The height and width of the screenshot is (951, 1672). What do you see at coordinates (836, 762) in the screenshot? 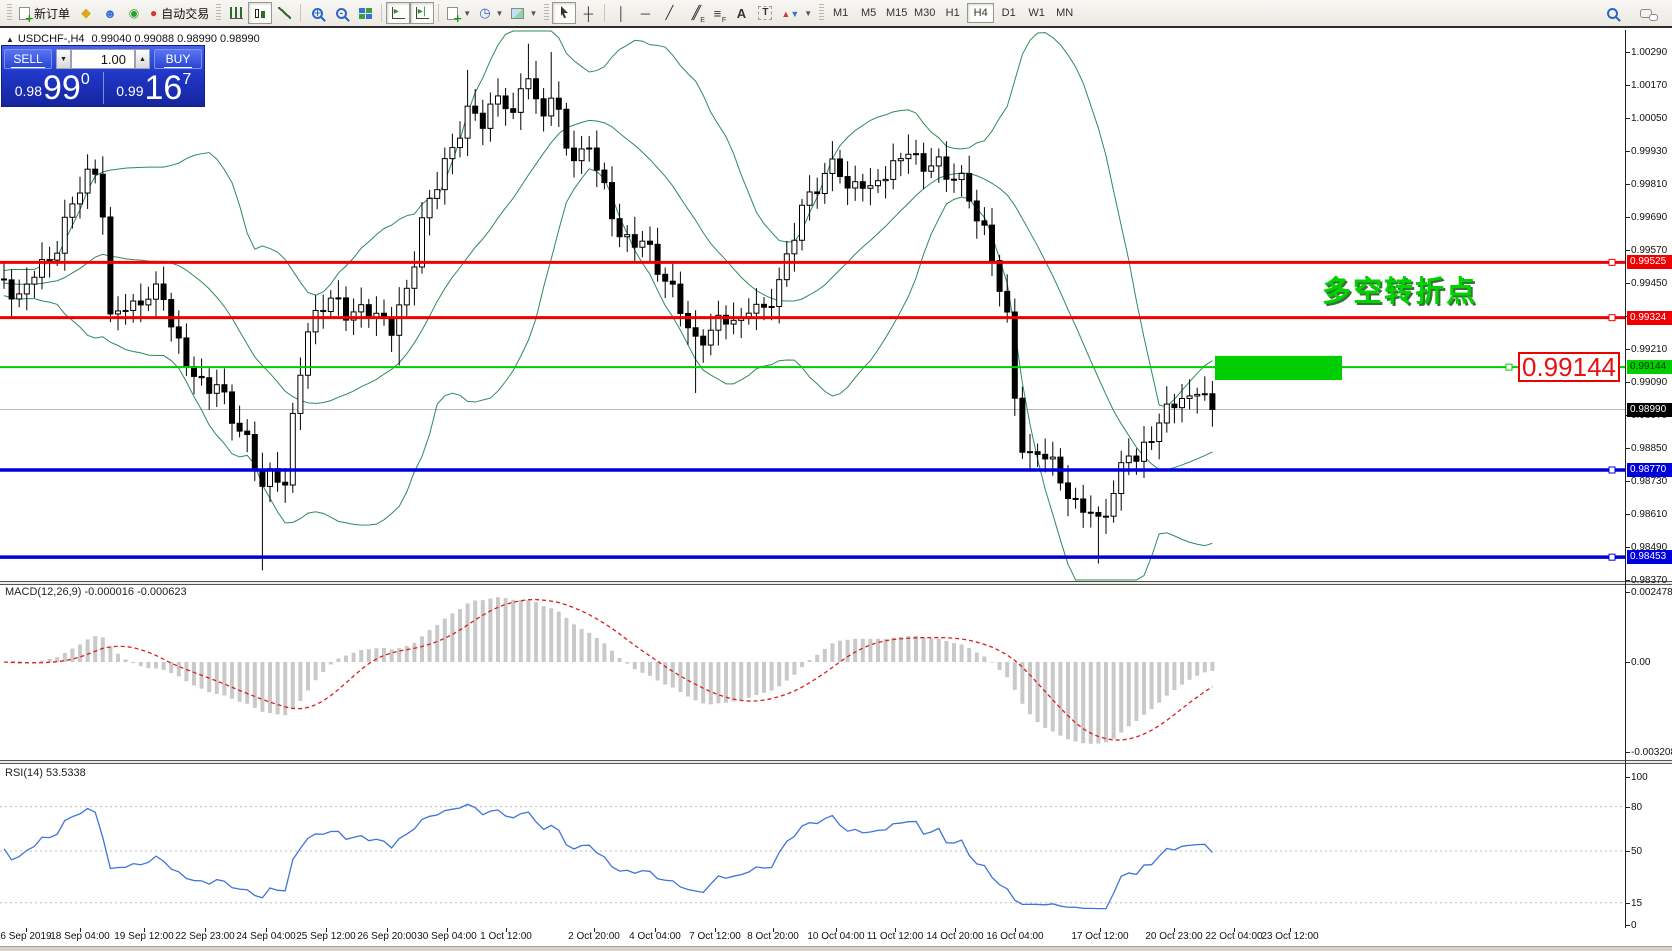
I see `panel-separator-rsi` at bounding box center [836, 762].